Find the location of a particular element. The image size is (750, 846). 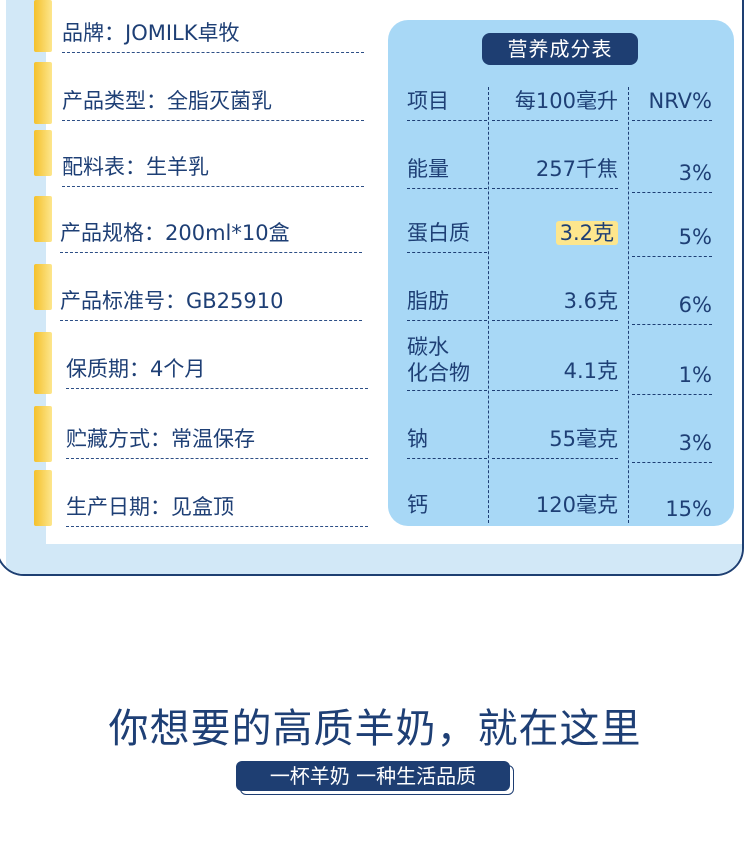

nutrition-title: 营养成分表 is located at coordinates (560, 49).